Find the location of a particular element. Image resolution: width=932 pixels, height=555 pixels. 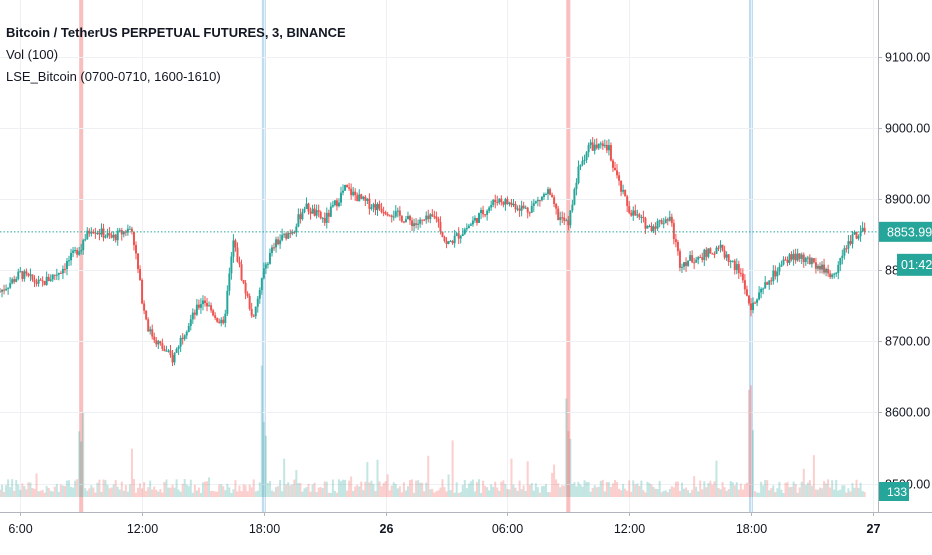

volume-indicator-label: Vol (100) is located at coordinates (32, 54).